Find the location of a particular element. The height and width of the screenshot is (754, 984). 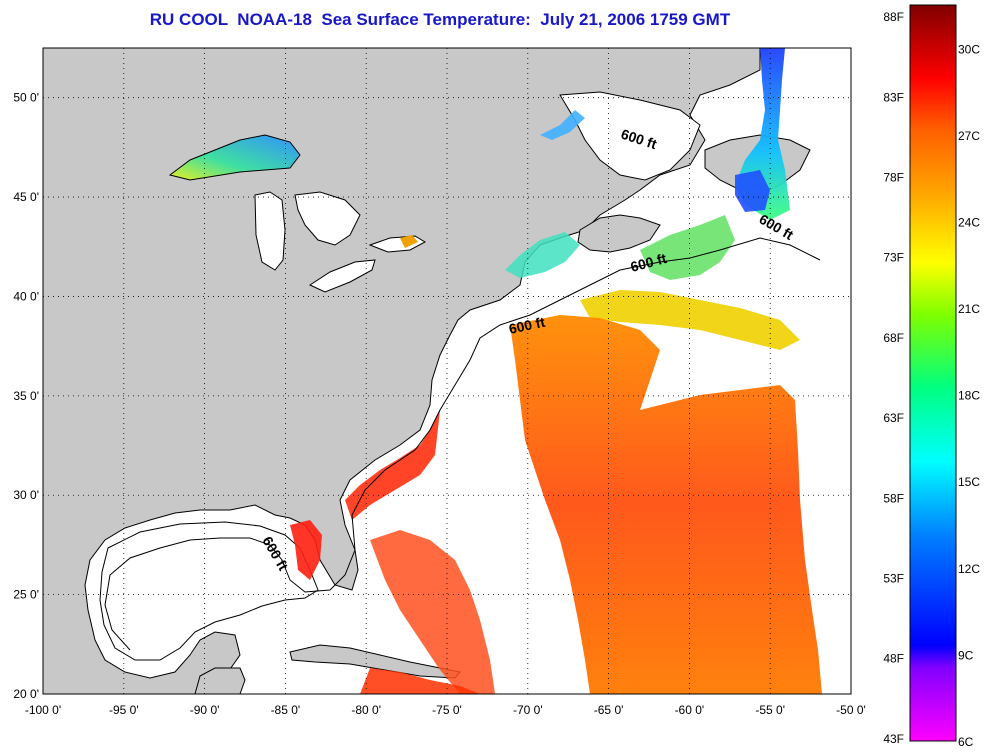

colorbar-c-label: 15C is located at coordinates (969, 482).